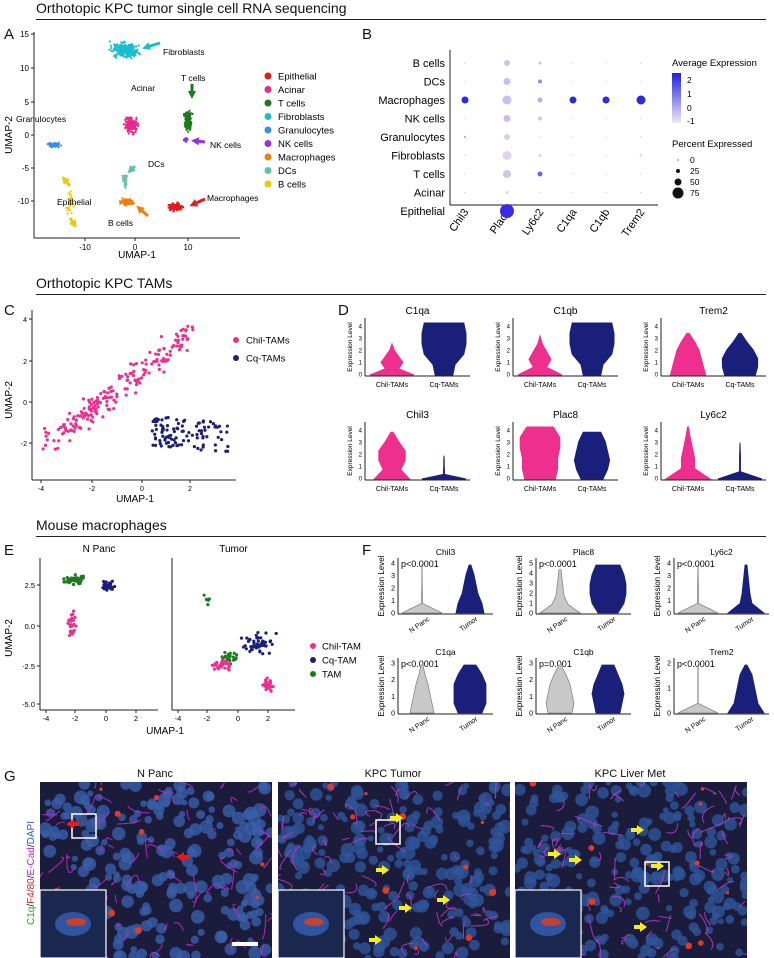 Image resolution: width=774 pixels, height=958 pixels. Describe the element at coordinates (714, 63) in the screenshot. I see `avg-expression-title: Average Expression` at that location.